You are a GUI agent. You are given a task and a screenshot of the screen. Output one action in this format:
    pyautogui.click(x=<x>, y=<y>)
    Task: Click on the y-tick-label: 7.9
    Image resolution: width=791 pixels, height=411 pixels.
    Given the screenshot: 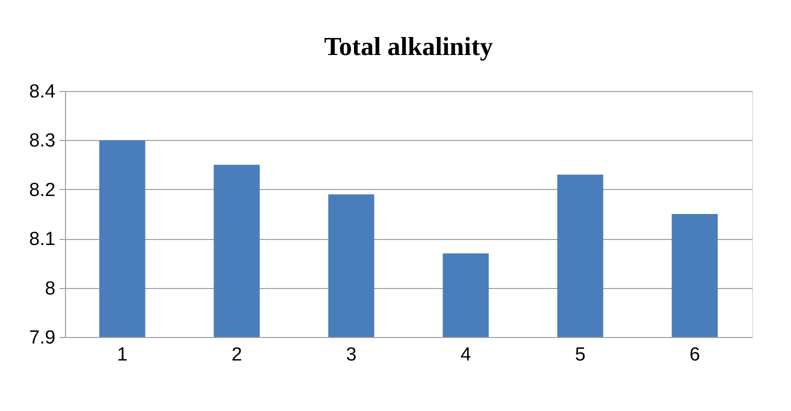 What is the action you would take?
    pyautogui.click(x=42, y=338)
    